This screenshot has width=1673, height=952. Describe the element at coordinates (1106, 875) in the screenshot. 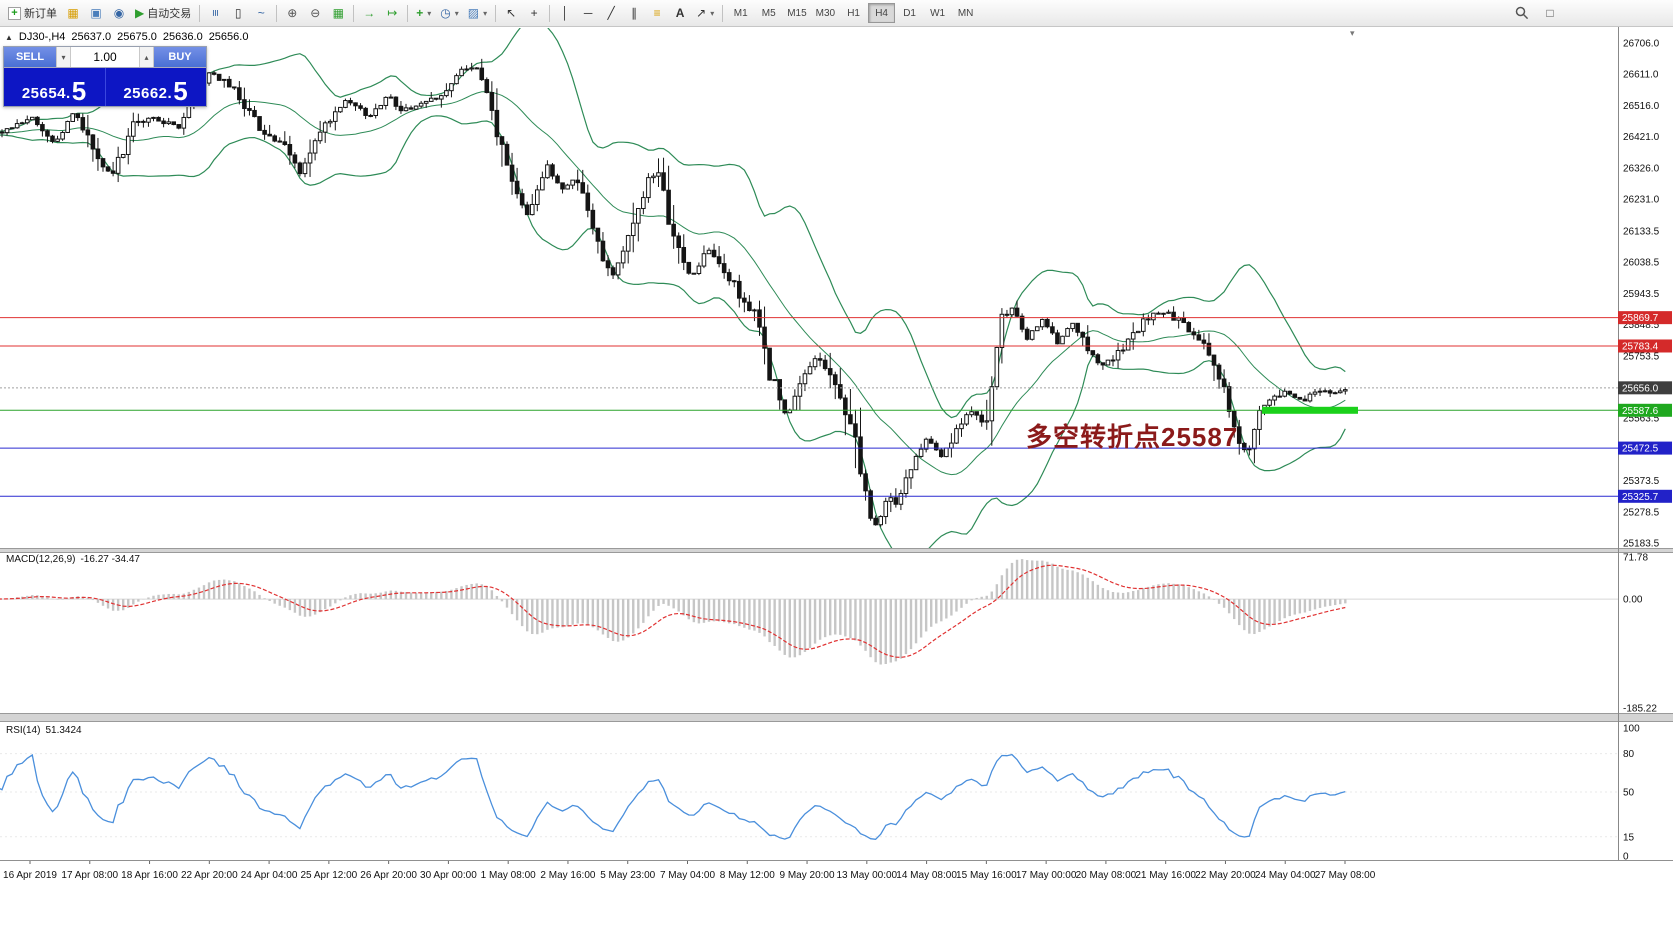

I see `time-tick-label: 20 May 08:00` at that location.